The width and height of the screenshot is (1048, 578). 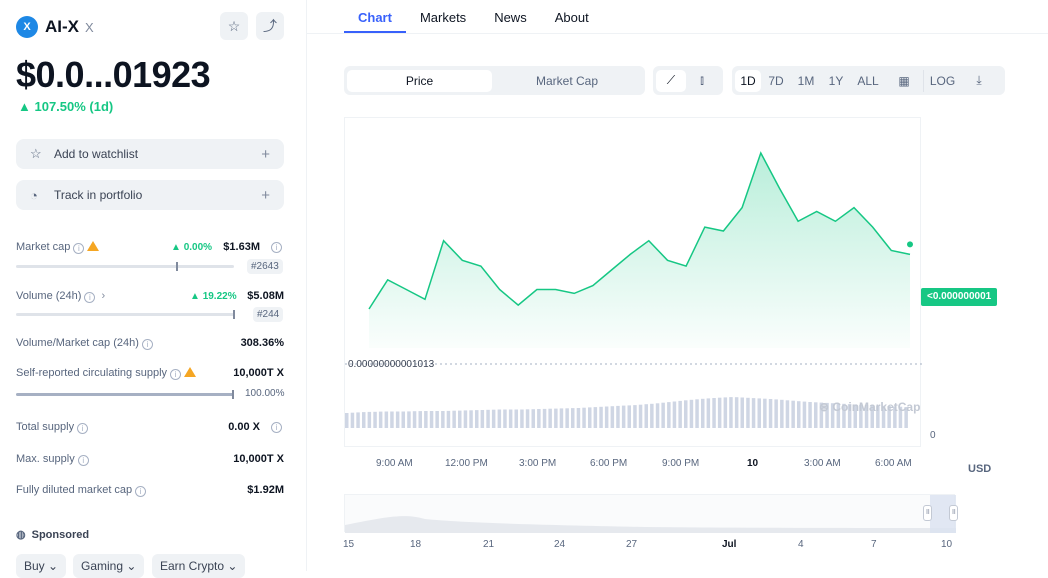 What do you see at coordinates (241, 247) in the screenshot?
I see `market-cap-value: $1.63M` at bounding box center [241, 247].